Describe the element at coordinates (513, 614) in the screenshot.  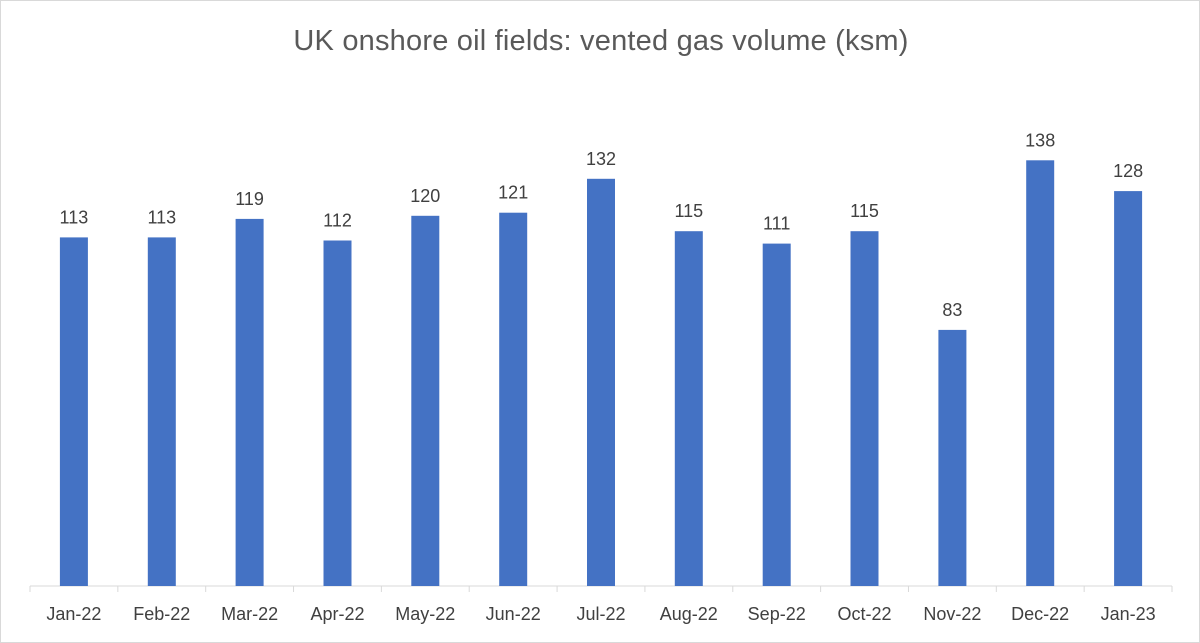
I see `x-tick-label-jun-22: Jun-22` at that location.